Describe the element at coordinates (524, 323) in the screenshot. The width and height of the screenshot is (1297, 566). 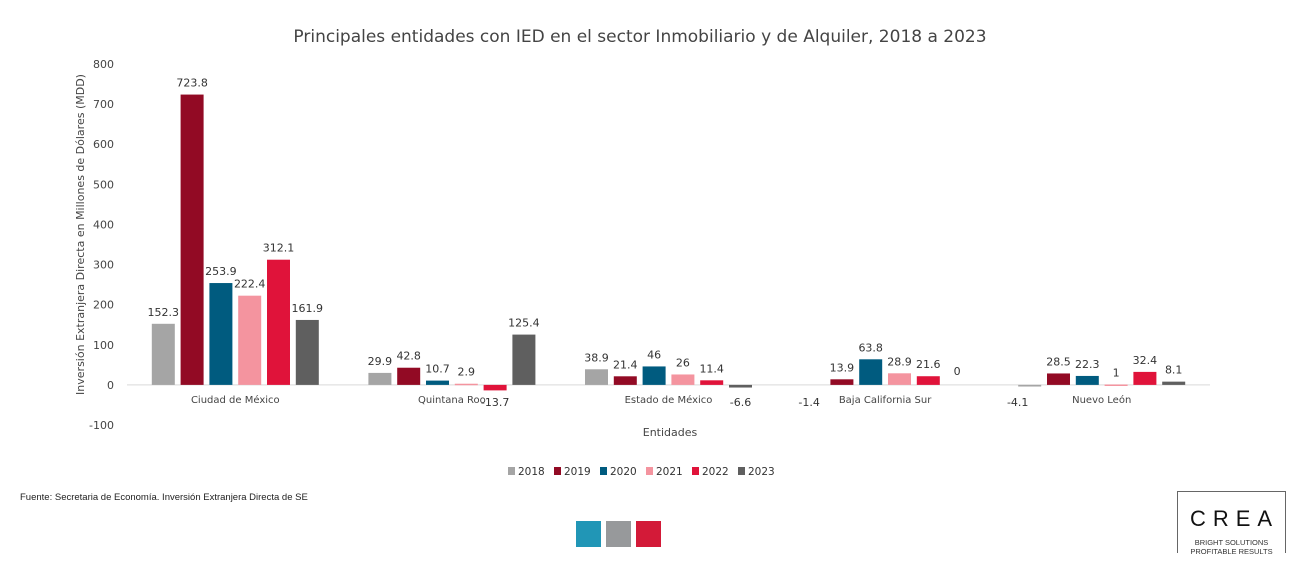
I see `data-label: 125.4` at that location.